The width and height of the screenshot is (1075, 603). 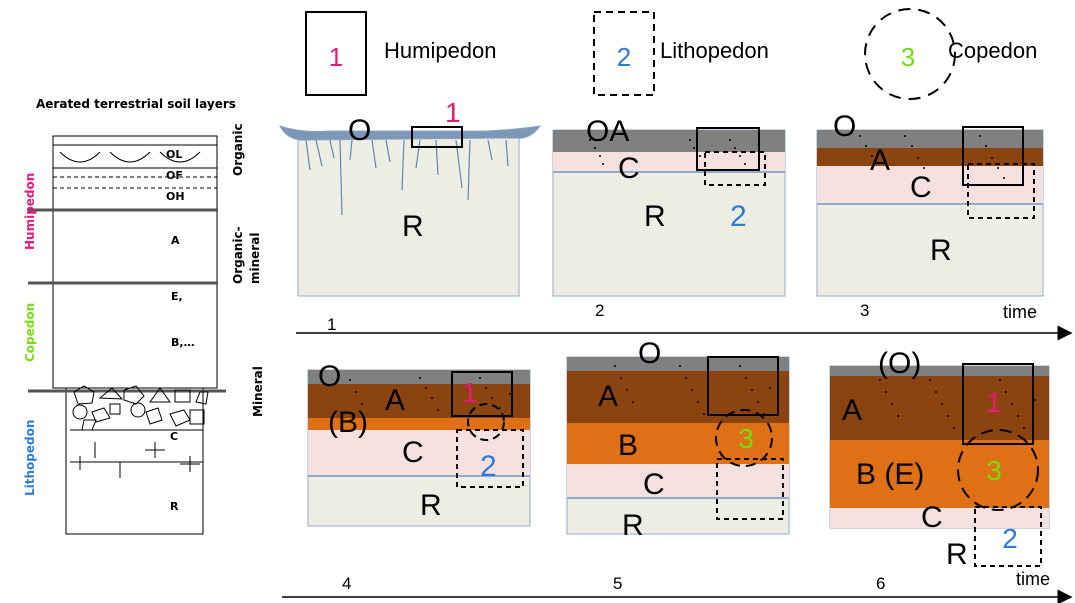 I want to click on stage-1-marker: 1, so click(x=453, y=112).